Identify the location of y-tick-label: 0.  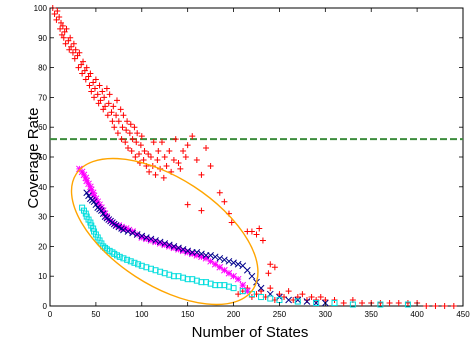
(45, 306).